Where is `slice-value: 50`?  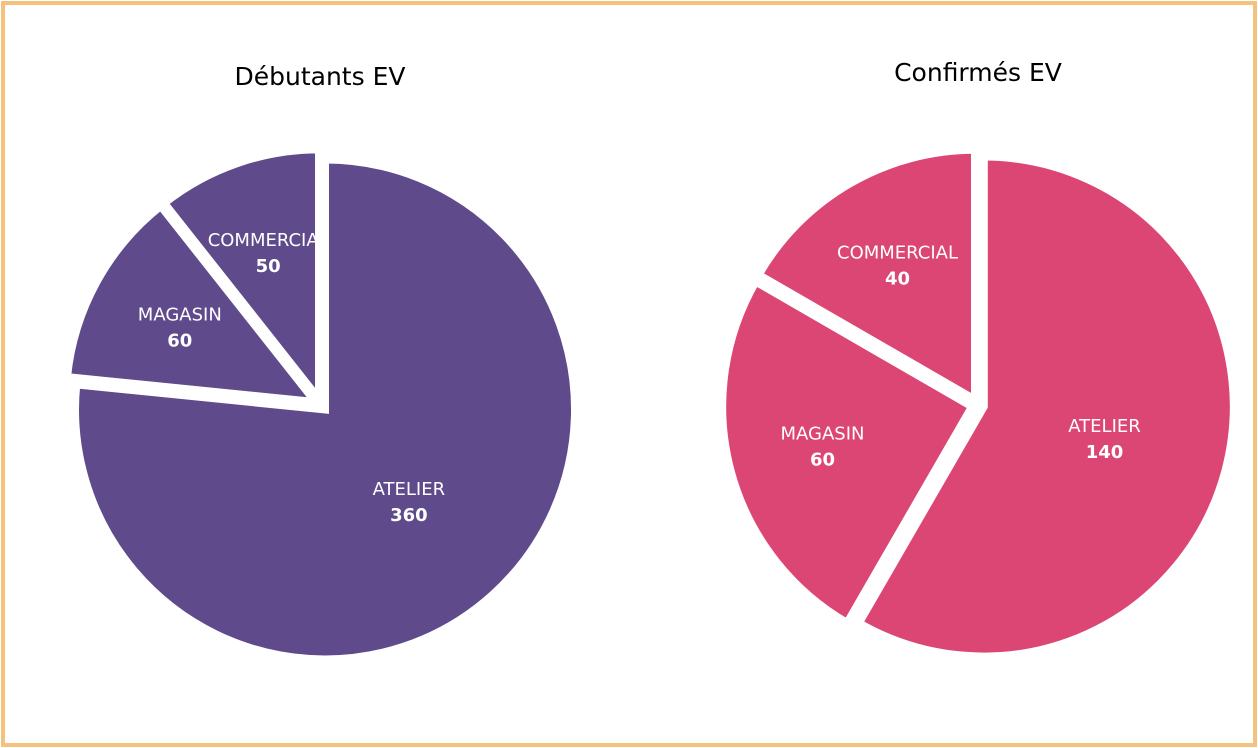
slice-value: 50 is located at coordinates (268, 266).